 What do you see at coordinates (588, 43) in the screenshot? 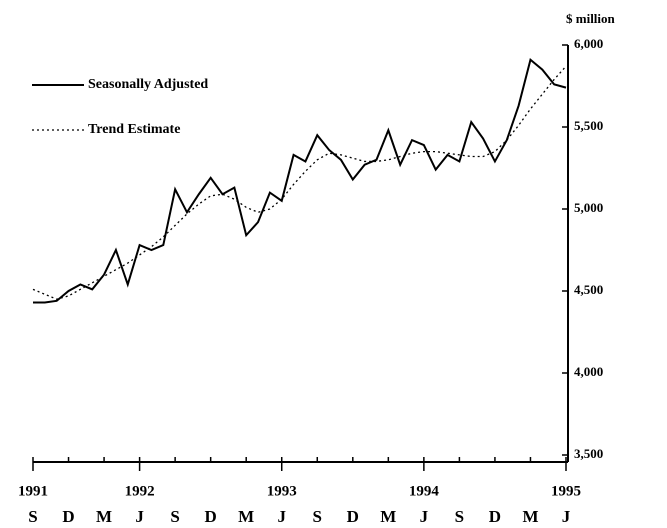
I see `y-tick-label: 6,000` at bounding box center [588, 43].